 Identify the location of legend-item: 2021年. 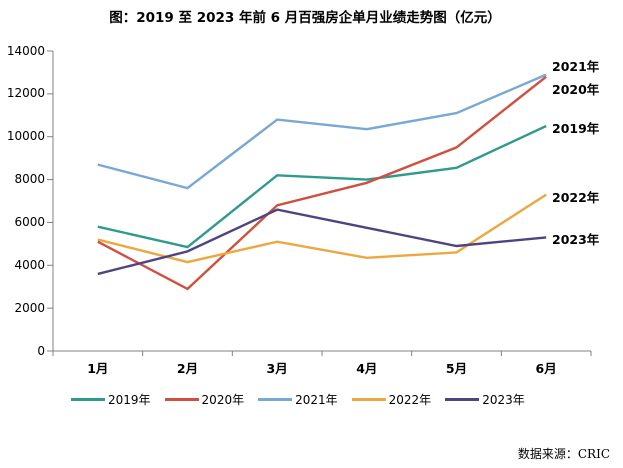
(298, 399).